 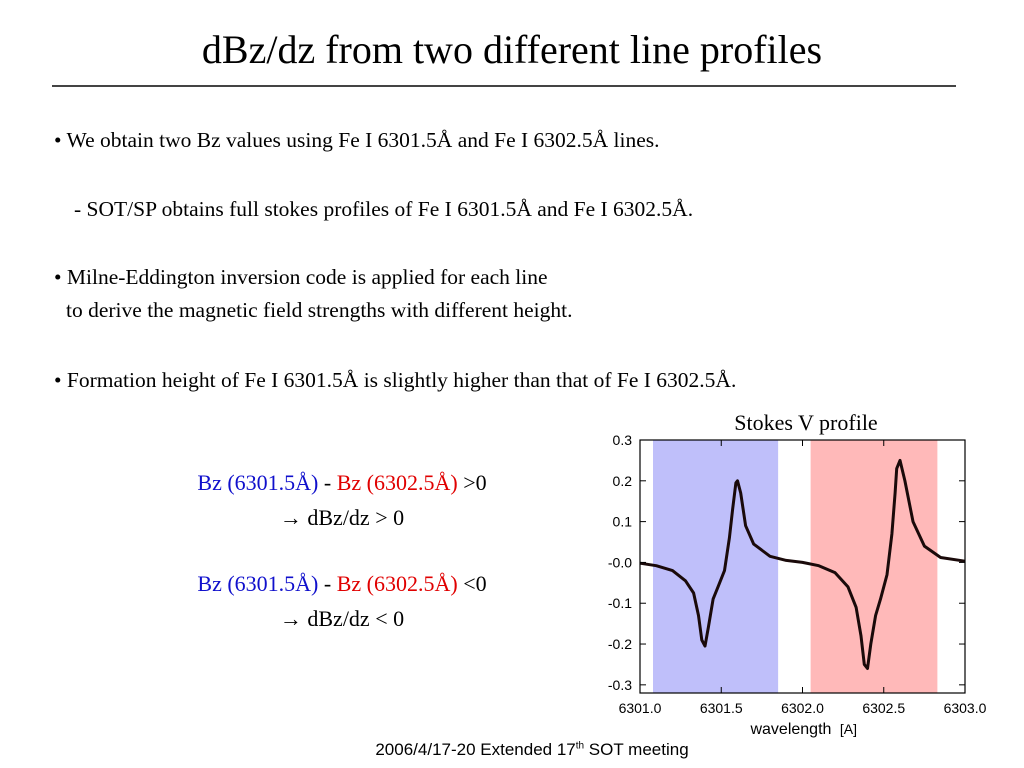 I want to click on x-tick-label: 6302.5, so click(x=883, y=708).